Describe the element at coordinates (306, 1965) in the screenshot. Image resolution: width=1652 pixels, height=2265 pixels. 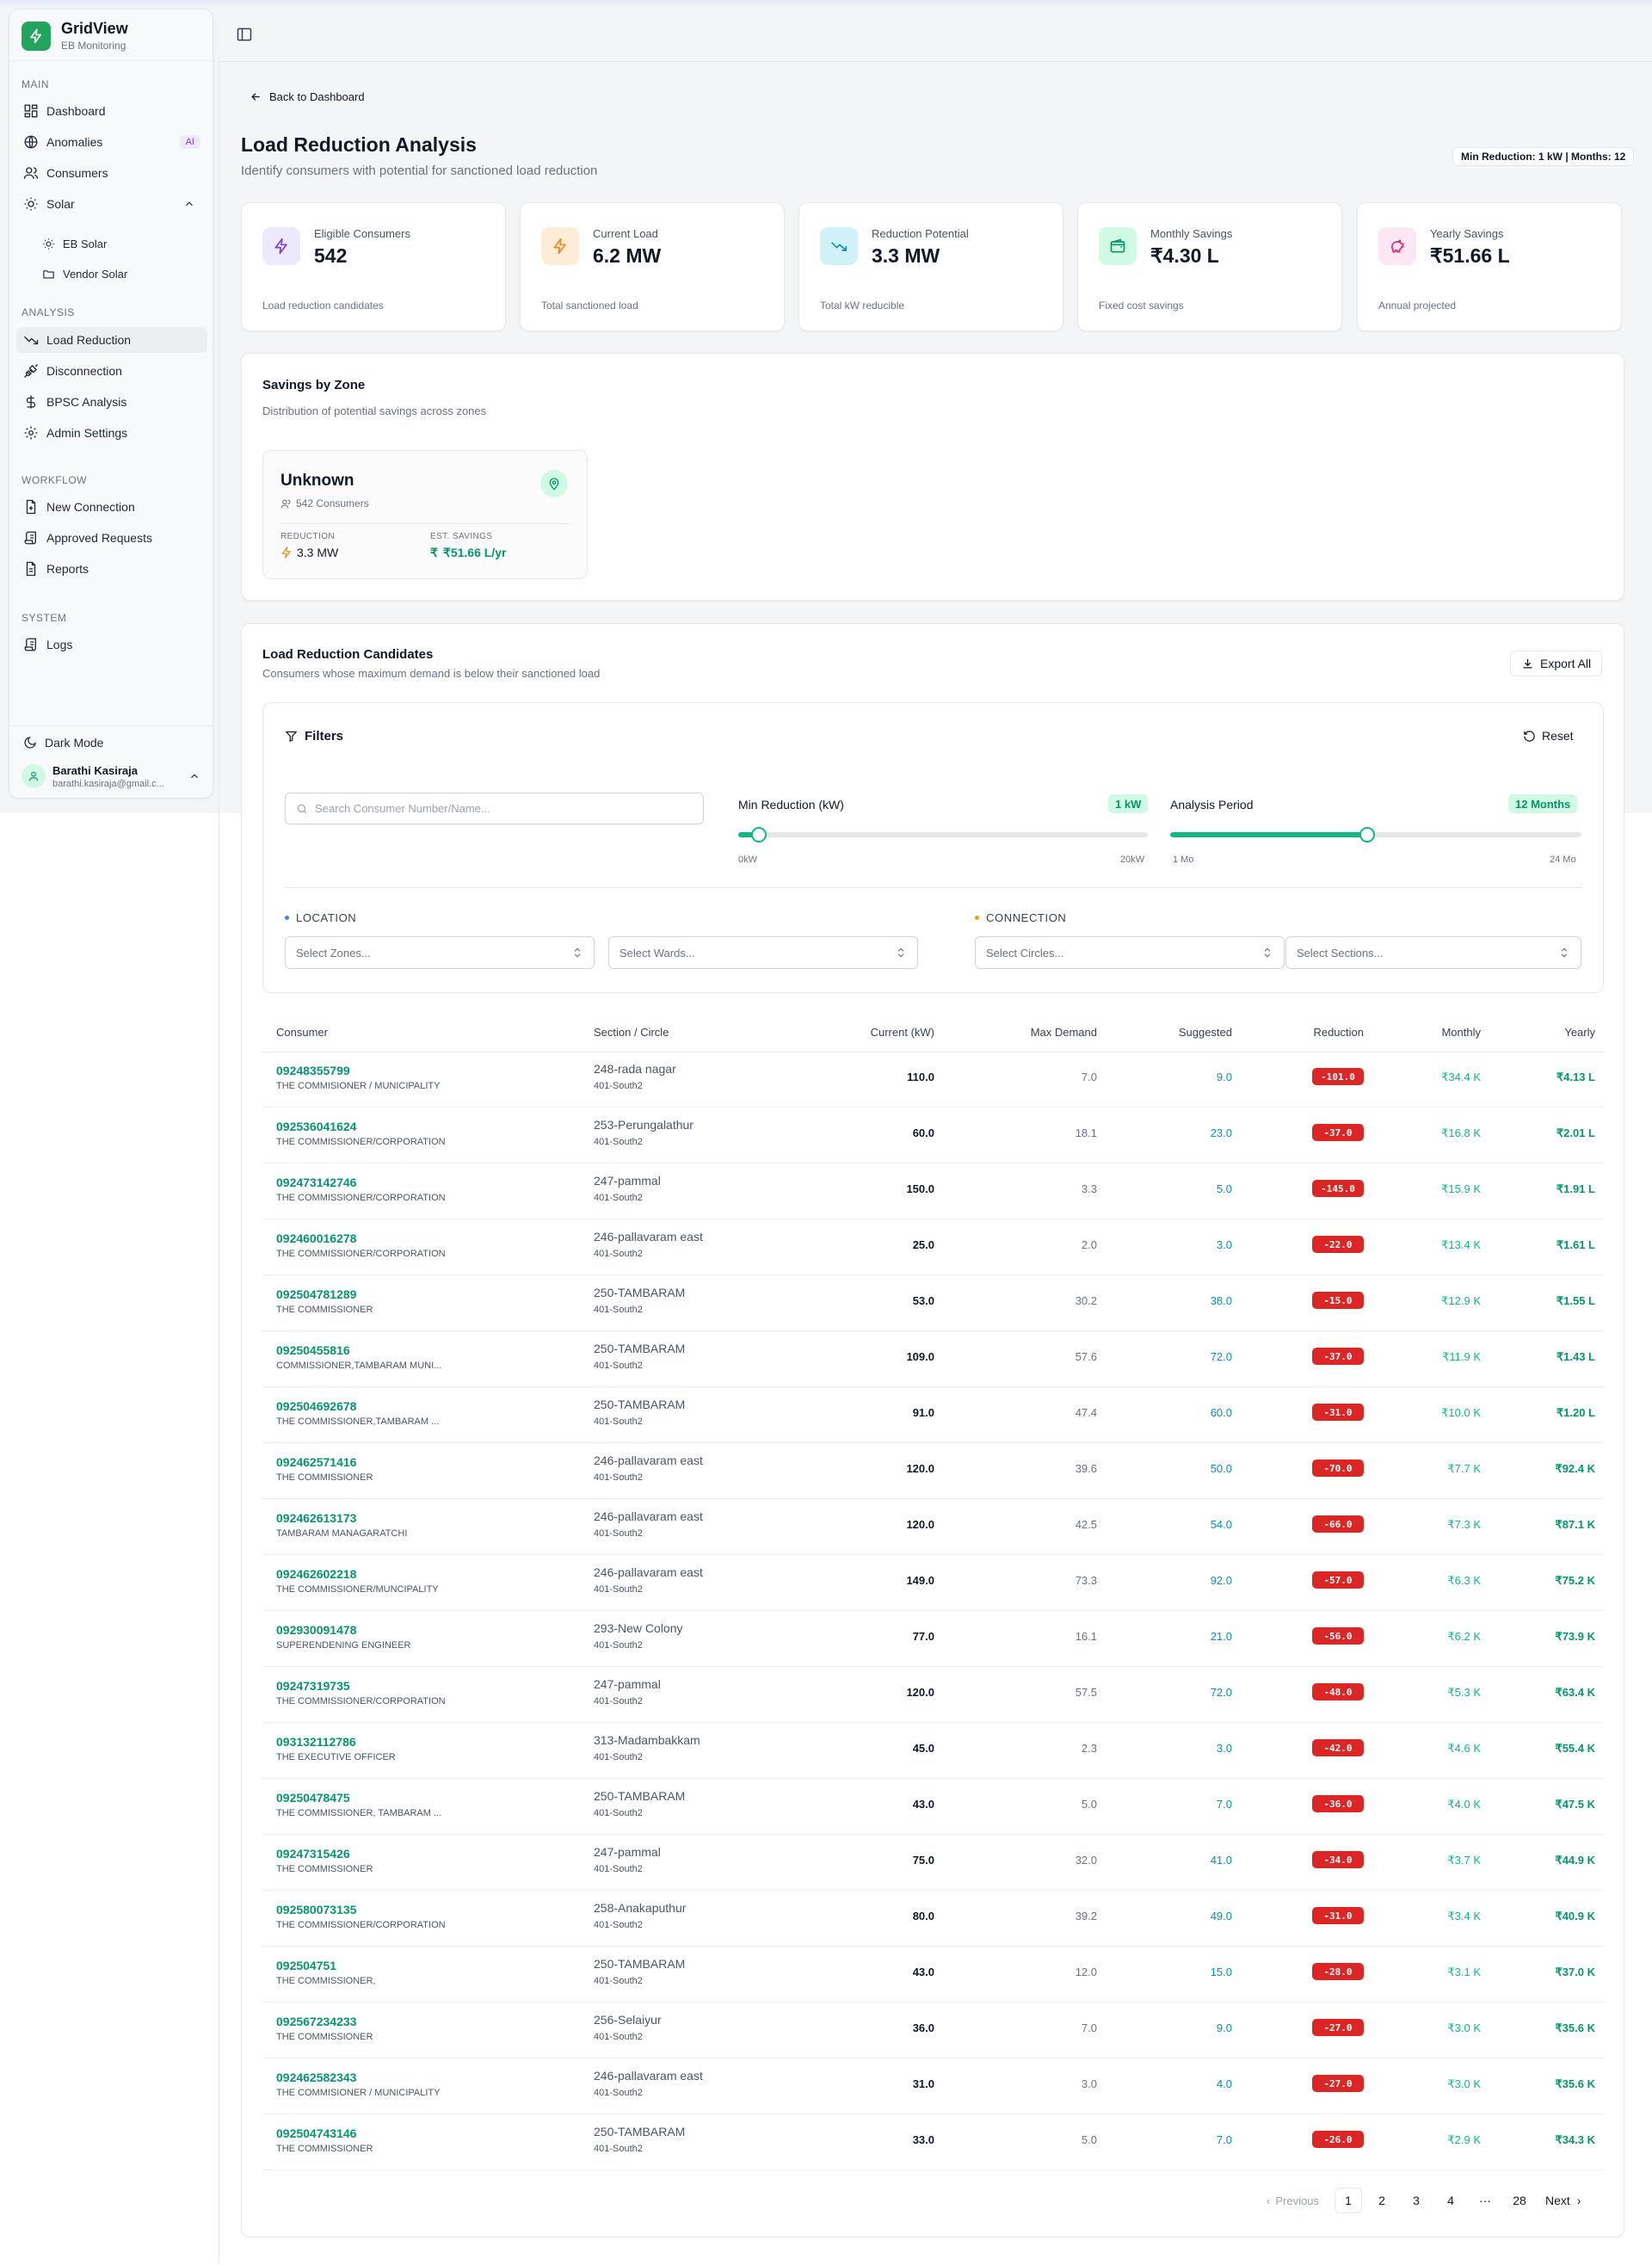
I see `consumer-number-link: 092504751` at that location.